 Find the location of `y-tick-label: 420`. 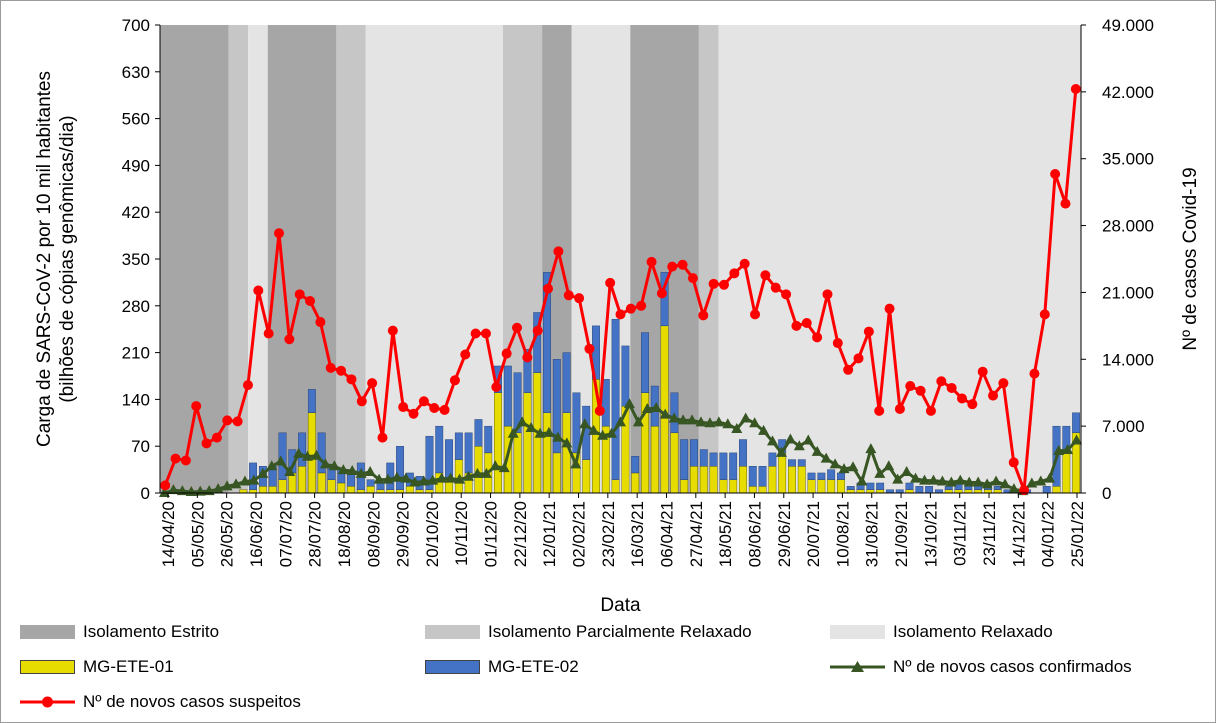

y-tick-label: 420 is located at coordinates (136, 212).